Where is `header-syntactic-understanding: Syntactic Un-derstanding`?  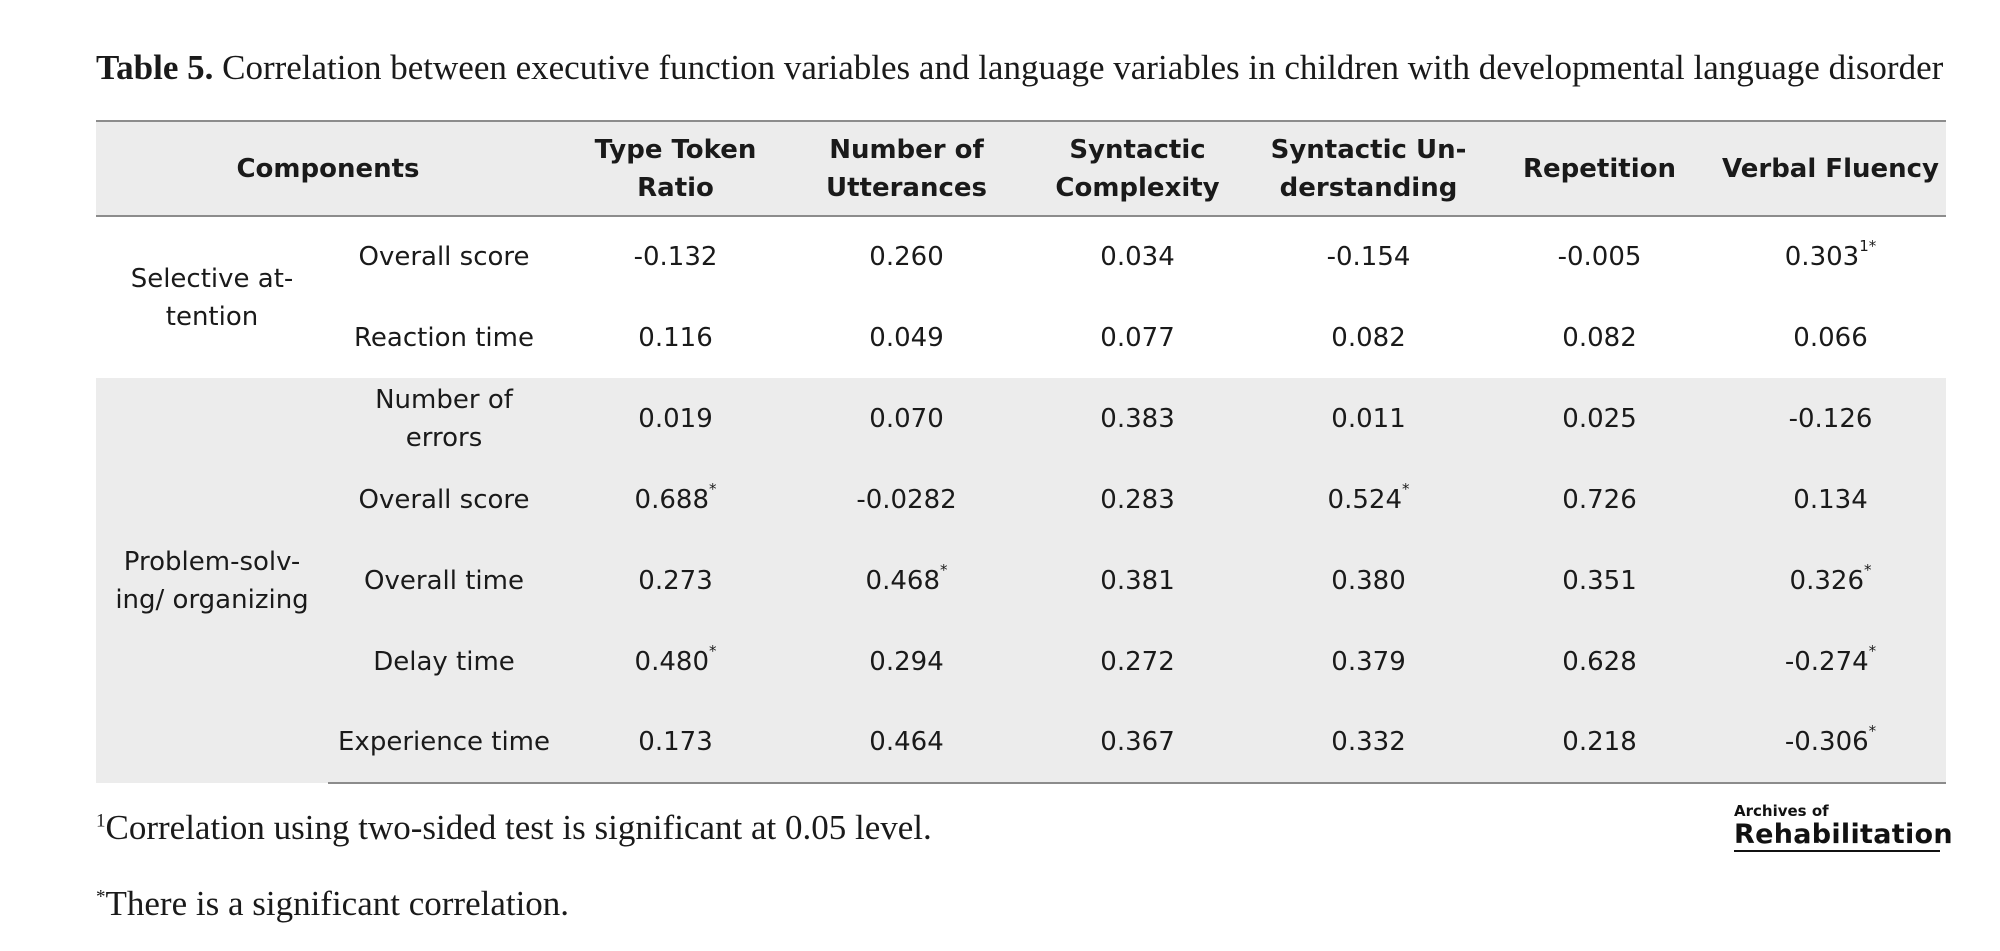 header-syntactic-understanding: Syntactic Un-derstanding is located at coordinates (1369, 168).